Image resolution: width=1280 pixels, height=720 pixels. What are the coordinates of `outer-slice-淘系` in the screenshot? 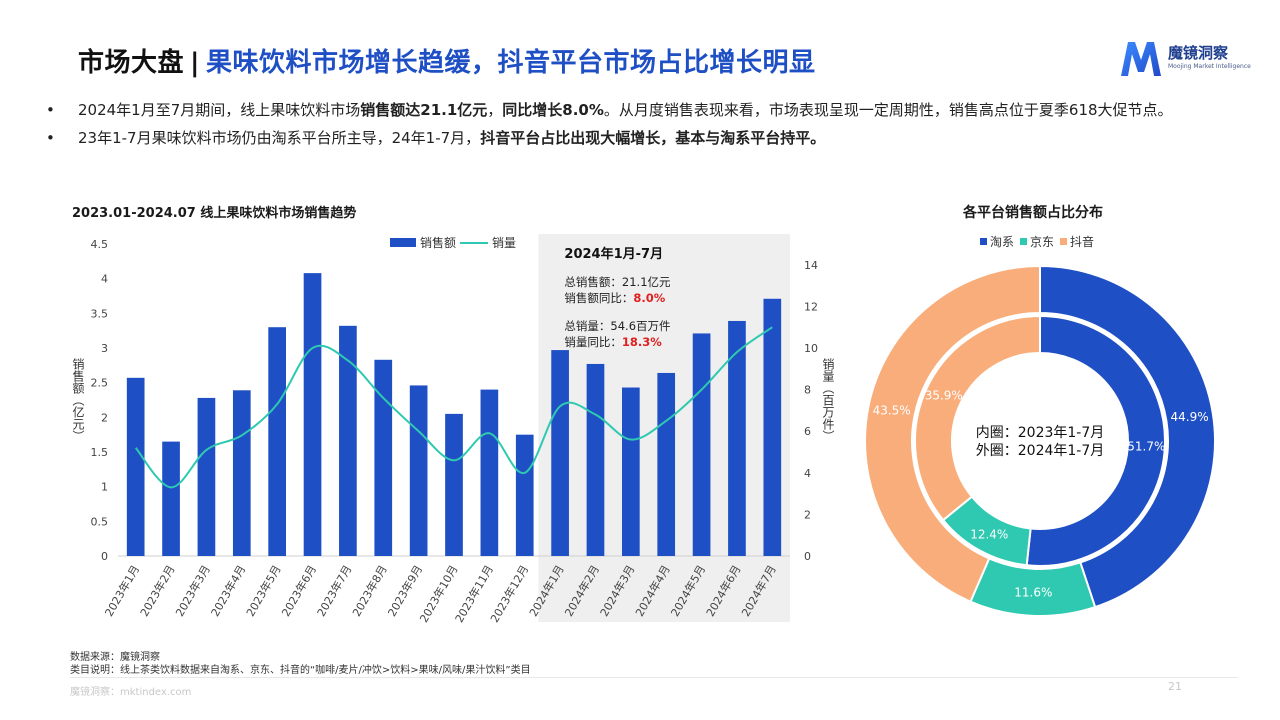 It's located at (1127, 436).